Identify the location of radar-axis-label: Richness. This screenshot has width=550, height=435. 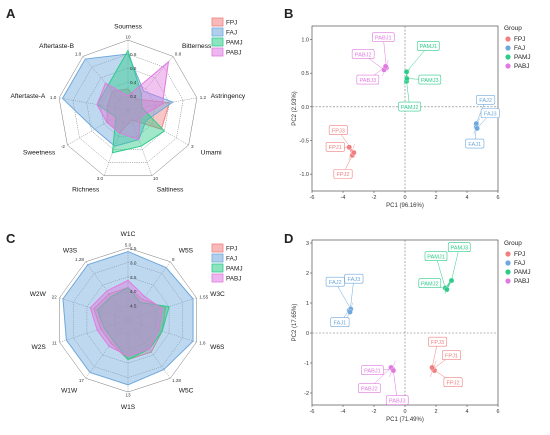
(86, 189).